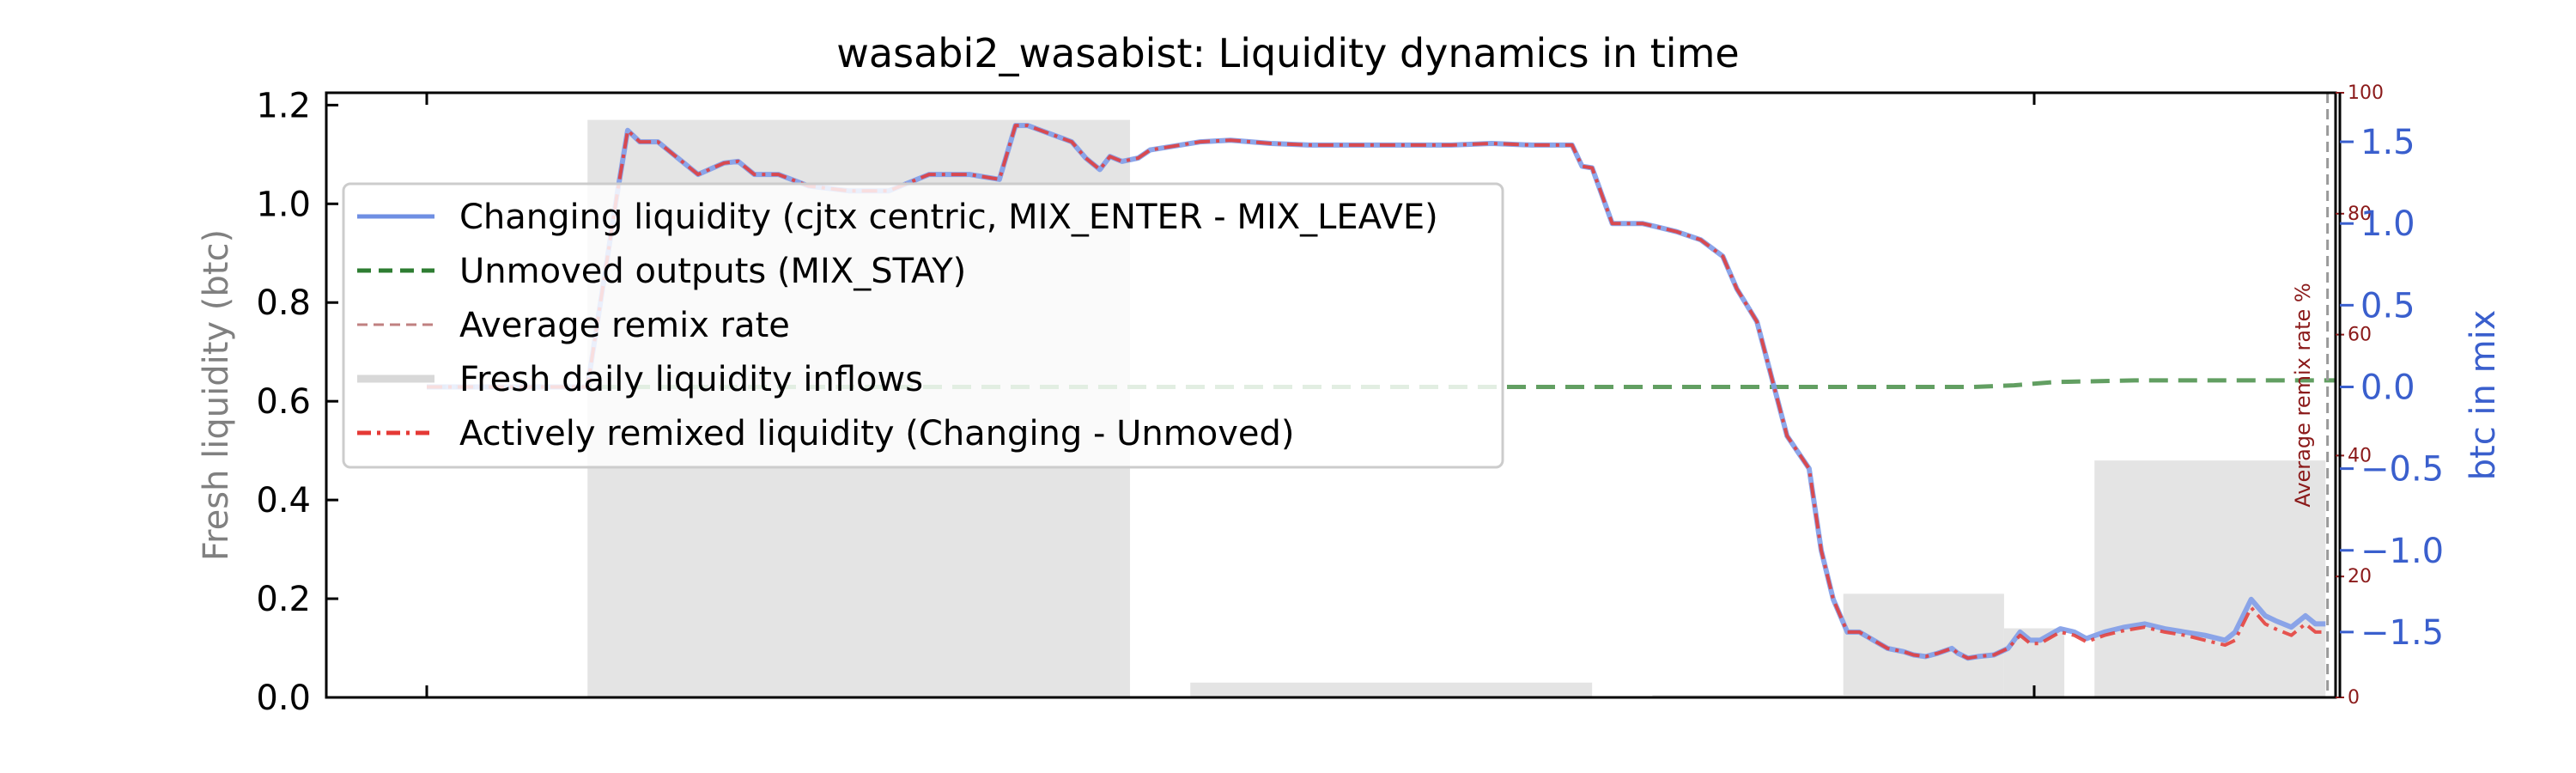  I want to click on y-left-tick-label: 0.2, so click(283, 599).